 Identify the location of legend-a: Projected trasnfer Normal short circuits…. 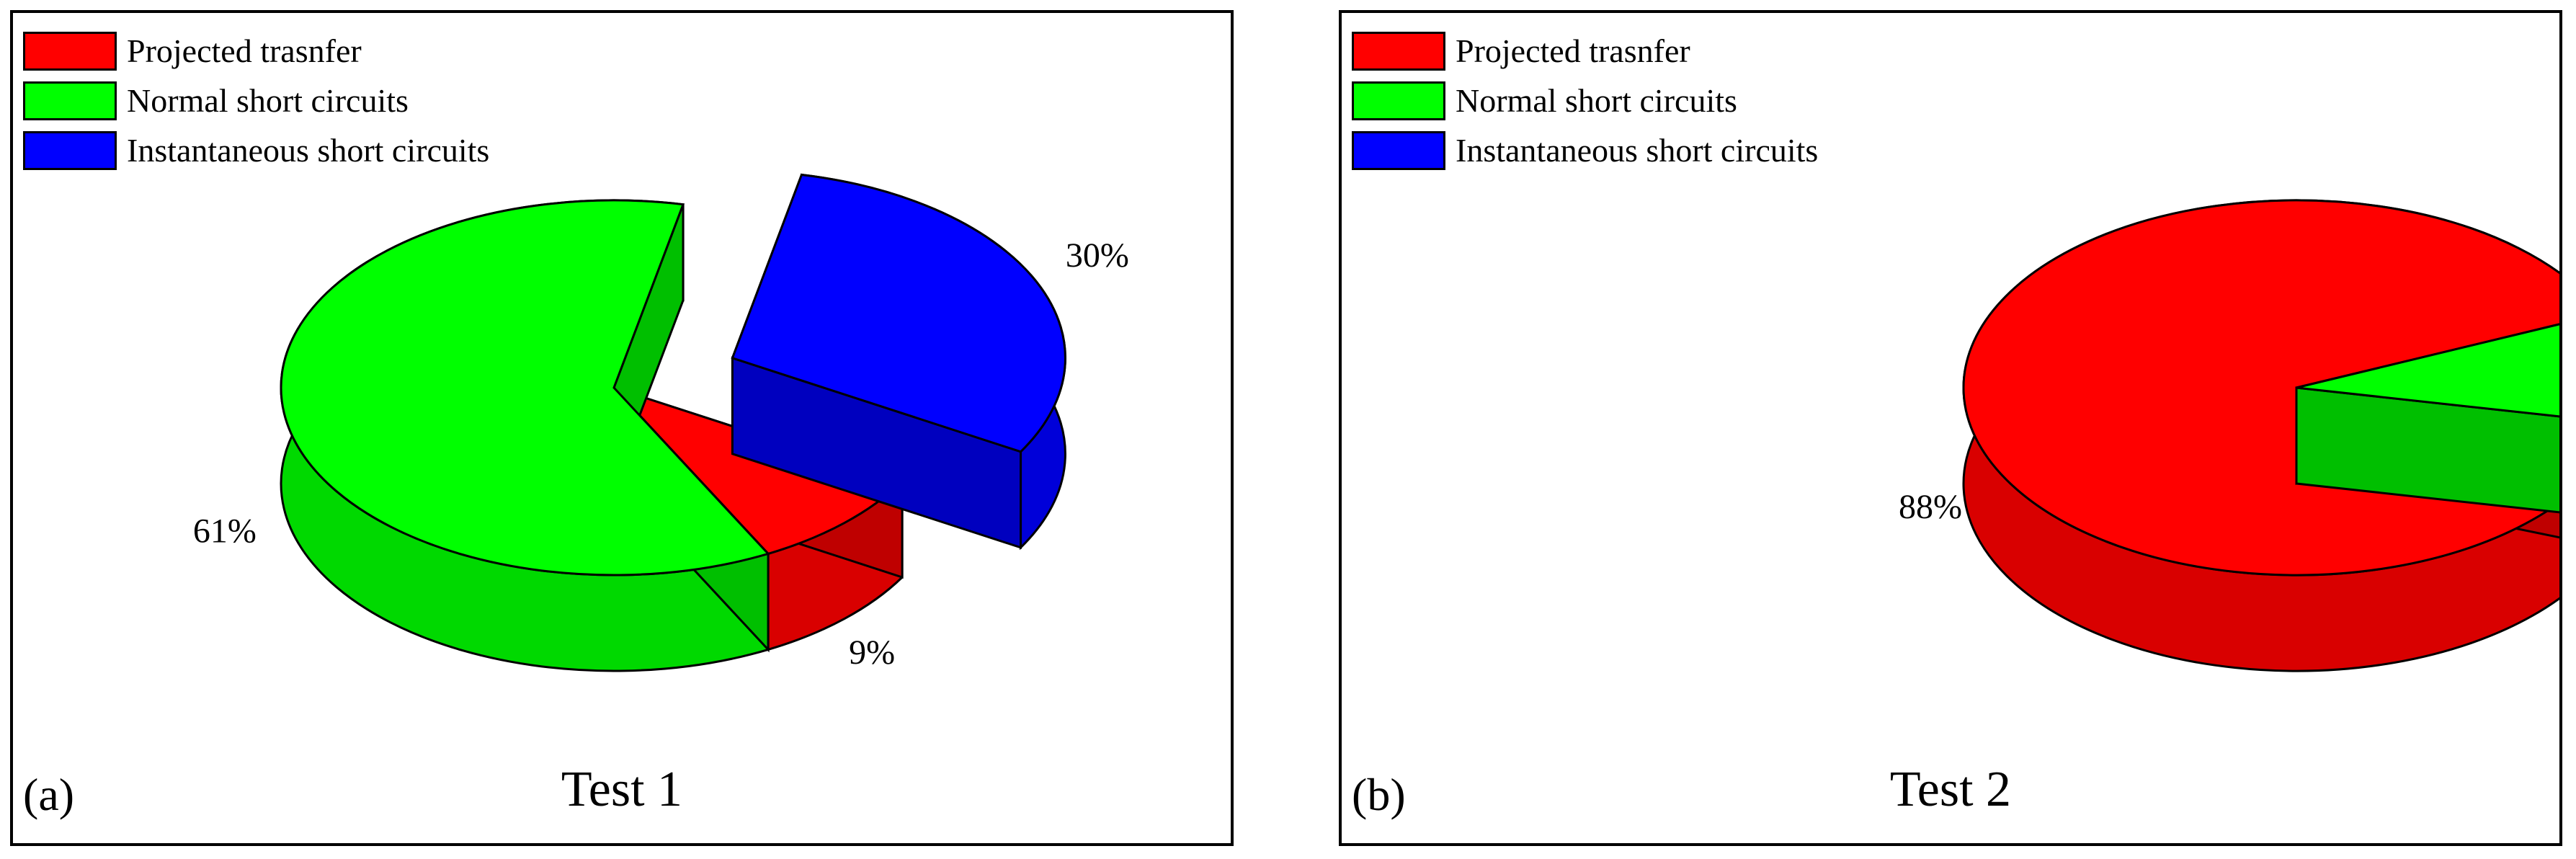
(256, 100).